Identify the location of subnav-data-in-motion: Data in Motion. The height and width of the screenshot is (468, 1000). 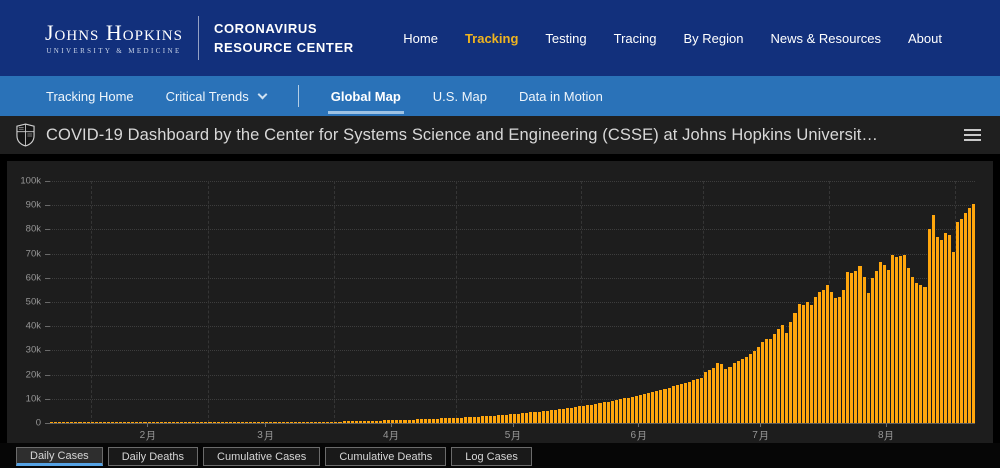
(560, 96).